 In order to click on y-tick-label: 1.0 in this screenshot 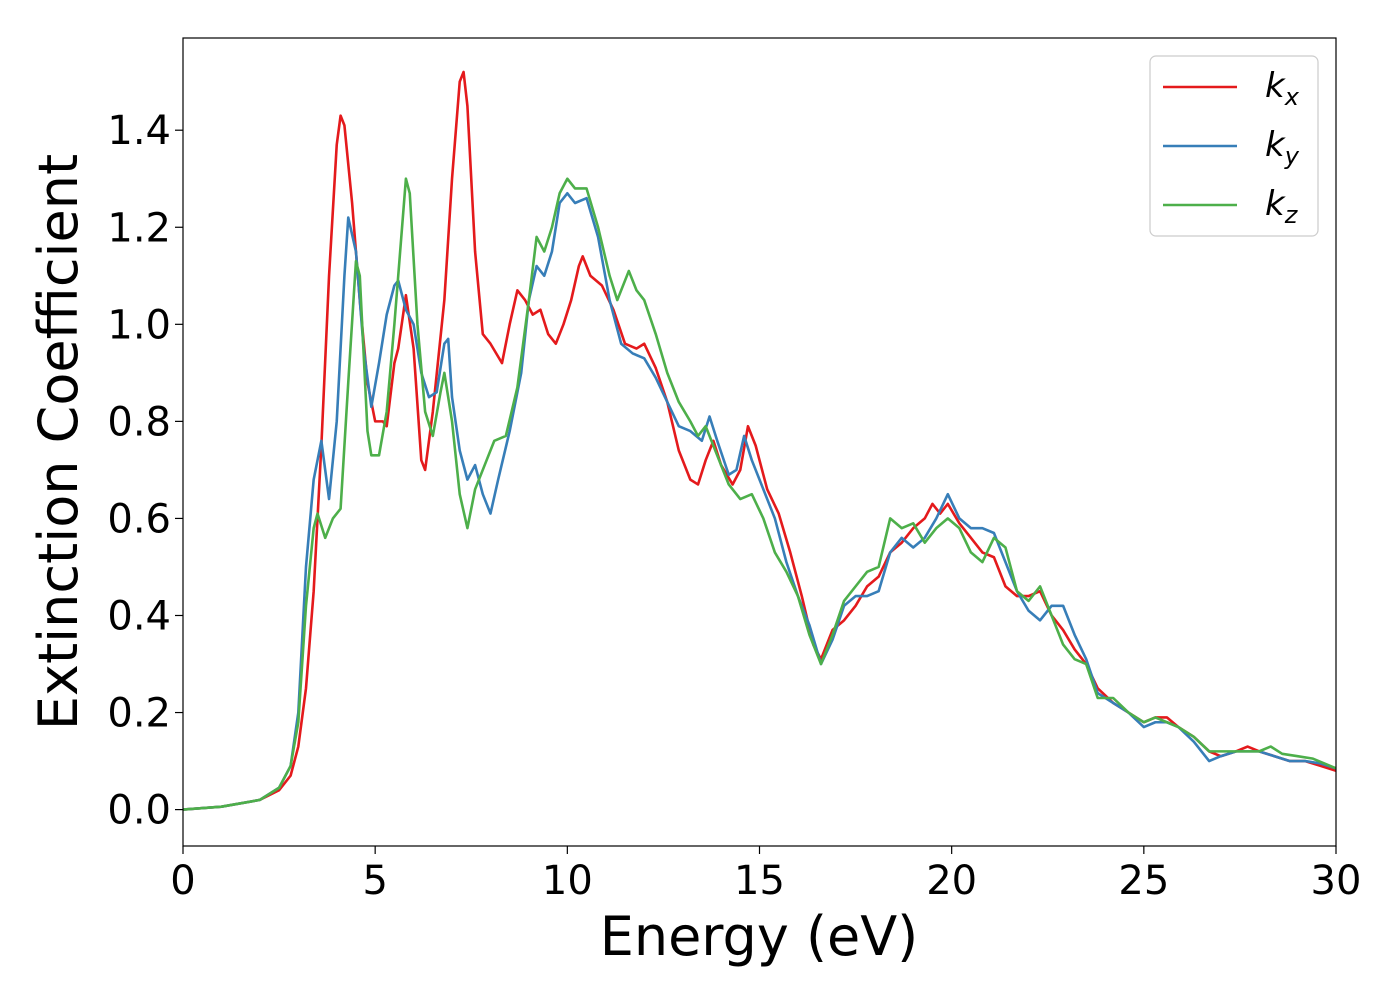, I will do `click(139, 325)`.